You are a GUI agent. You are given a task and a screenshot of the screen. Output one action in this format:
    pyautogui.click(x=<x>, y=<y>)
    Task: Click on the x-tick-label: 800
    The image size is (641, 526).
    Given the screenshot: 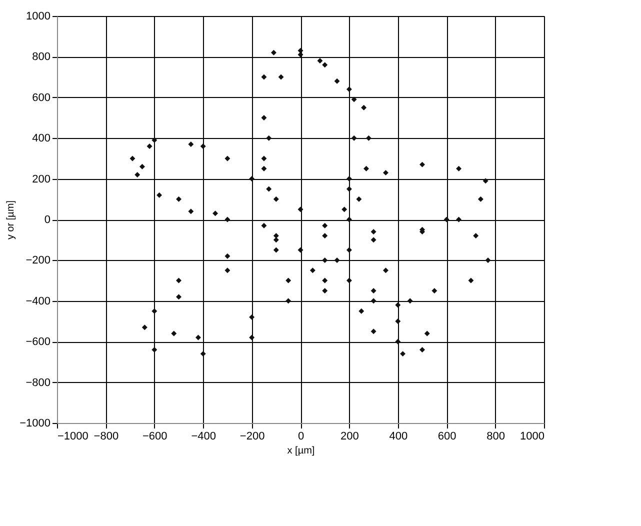 What is the action you would take?
    pyautogui.click(x=495, y=436)
    